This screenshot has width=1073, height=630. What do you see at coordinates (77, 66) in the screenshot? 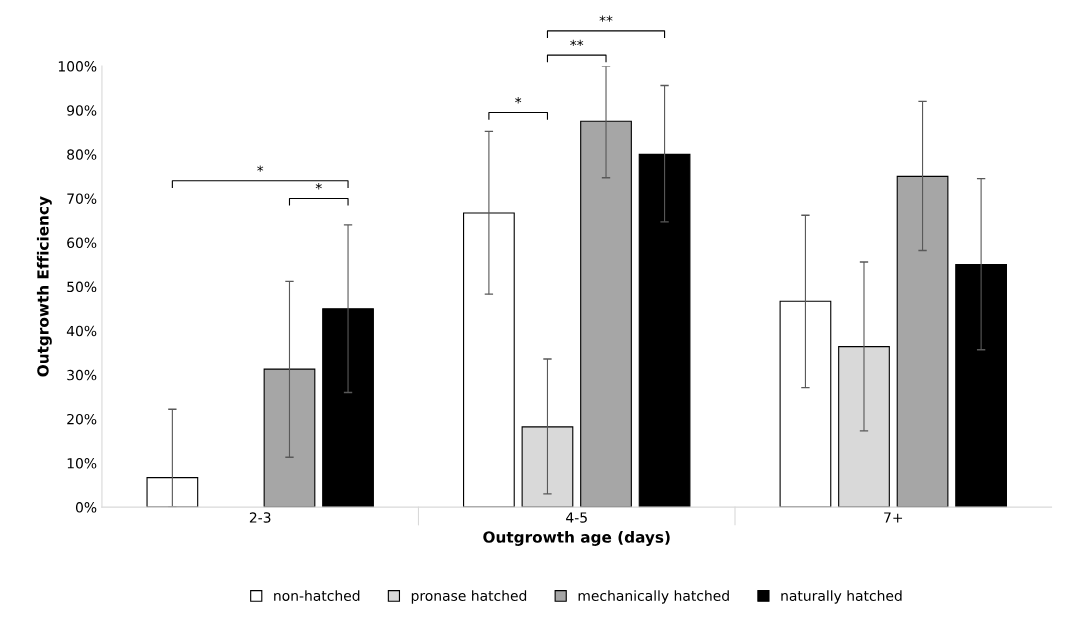
I see `y-tick-label: 100%` at bounding box center [77, 66].